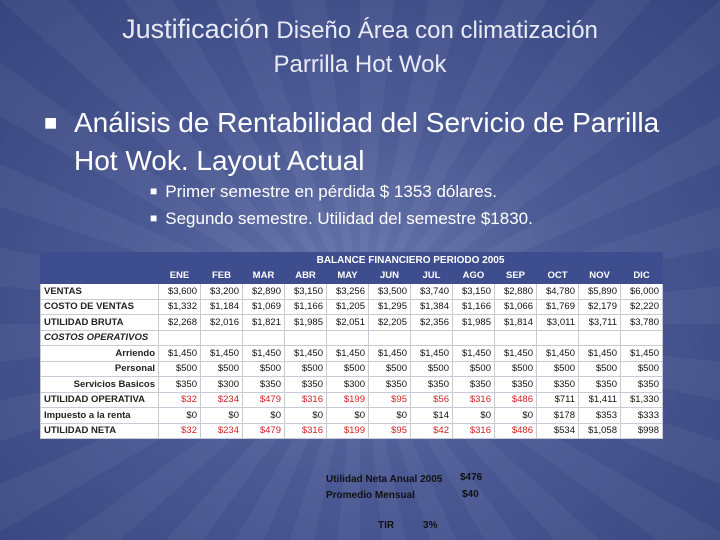  What do you see at coordinates (431, 322) in the screenshot?
I see `table-cell: $2,356` at bounding box center [431, 322].